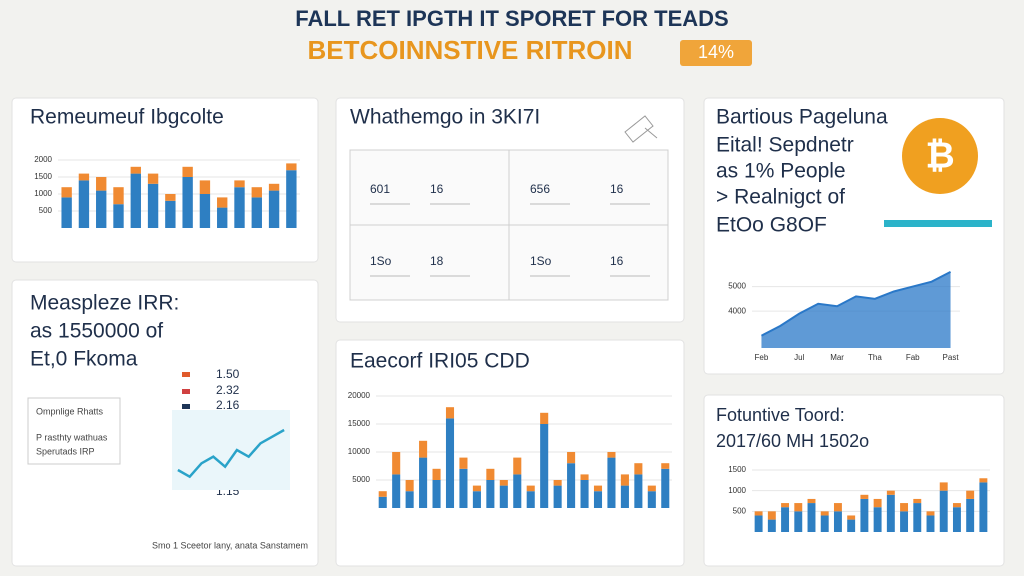 The image size is (1024, 576). I want to click on plot-bg, so click(231, 450).